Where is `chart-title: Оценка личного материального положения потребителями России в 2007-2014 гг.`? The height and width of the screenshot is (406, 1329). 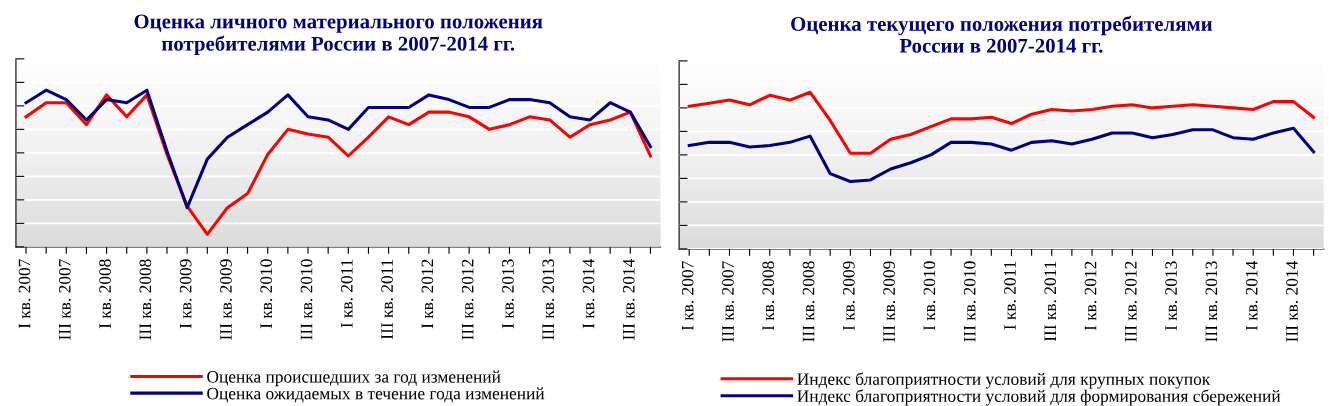
chart-title: Оценка личного материального положения потребителями России в 2007-2014 гг. is located at coordinates (338, 34).